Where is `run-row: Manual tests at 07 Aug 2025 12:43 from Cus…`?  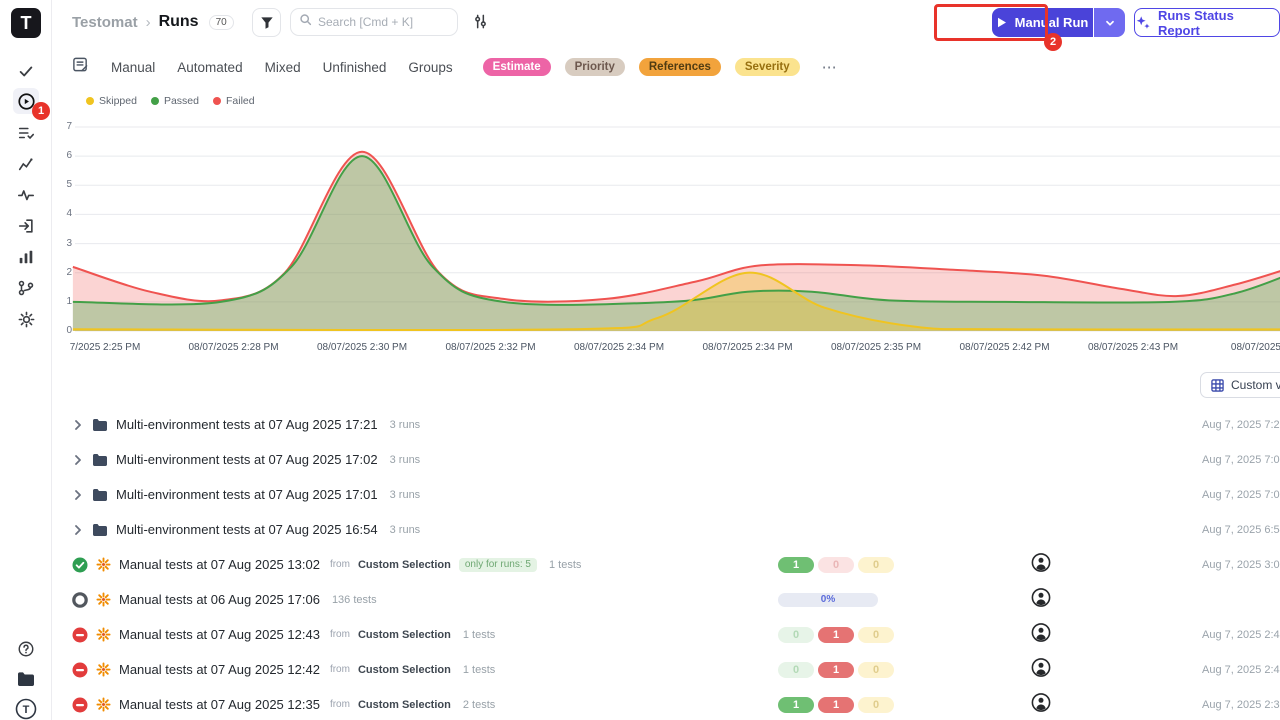
run-row: Manual tests at 07 Aug 2025 12:43 from Cus… is located at coordinates (676, 634).